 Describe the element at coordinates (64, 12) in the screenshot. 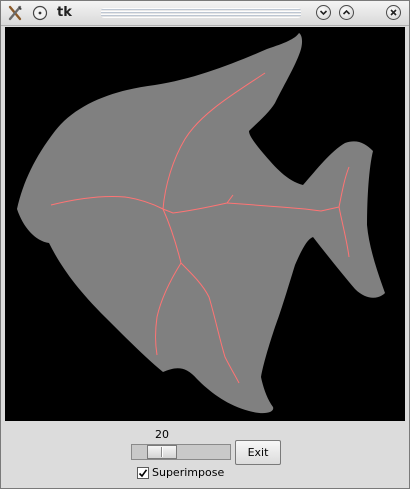

I see `window-title: tk` at that location.